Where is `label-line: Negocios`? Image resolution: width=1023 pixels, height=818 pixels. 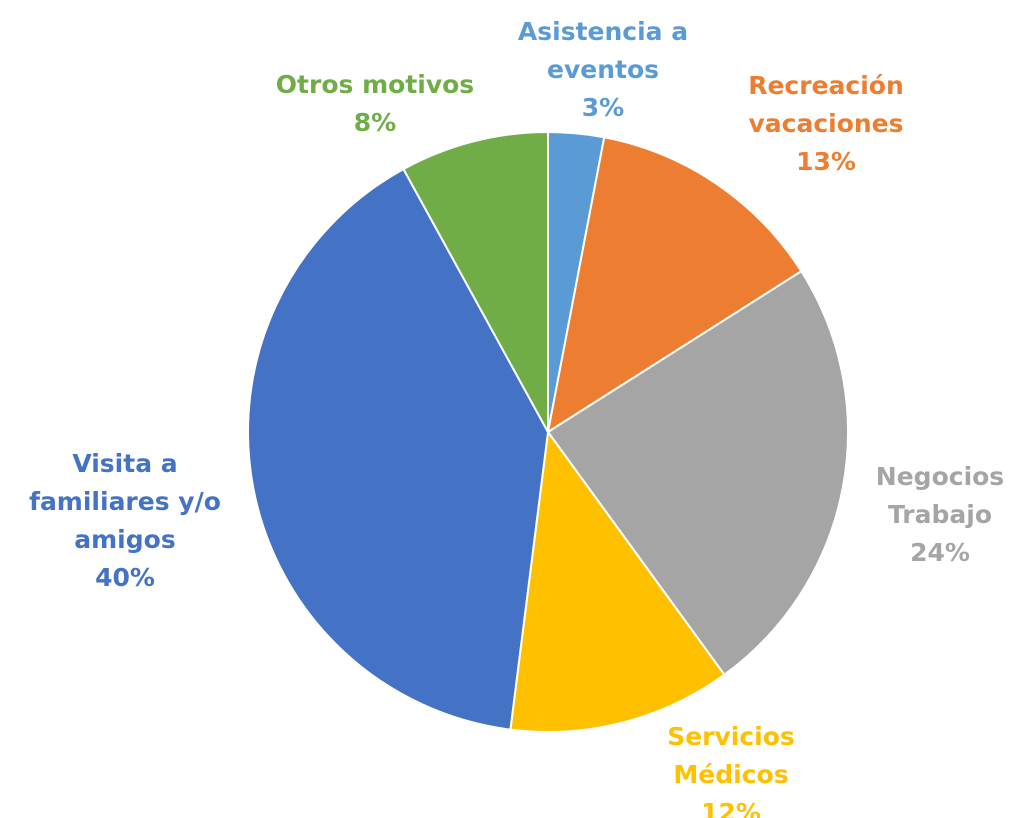
label-line: Negocios is located at coordinates (940, 476).